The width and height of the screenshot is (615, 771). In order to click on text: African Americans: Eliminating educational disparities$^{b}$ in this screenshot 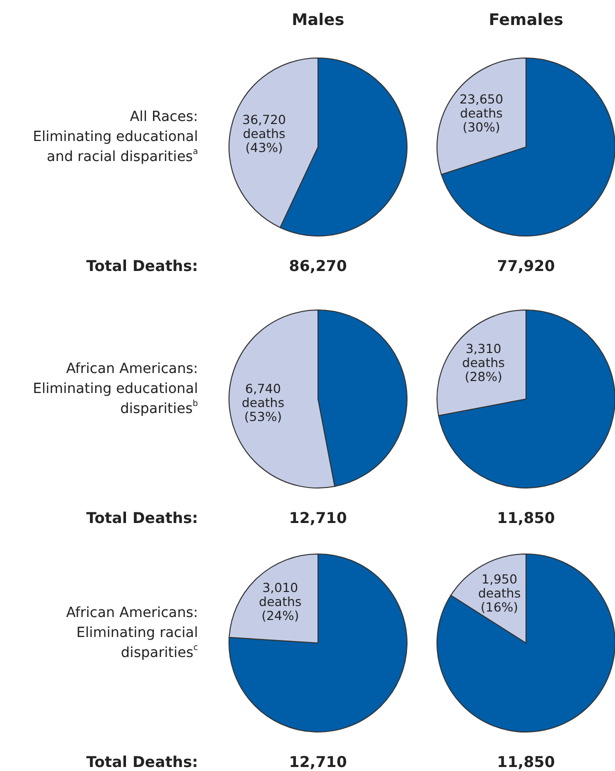, I will do `click(115, 388)`.